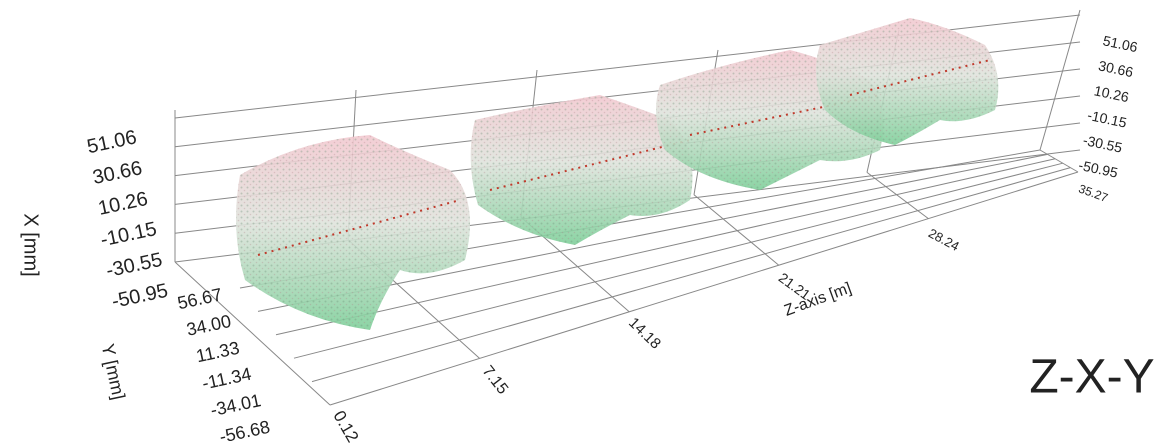  I want to click on y-tick-label: 56.67, so click(200, 298).